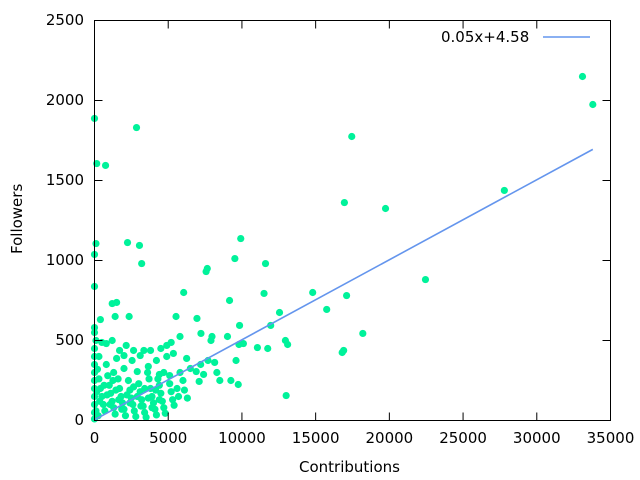  I want to click on x-tick-label: 10000, so click(242, 438).